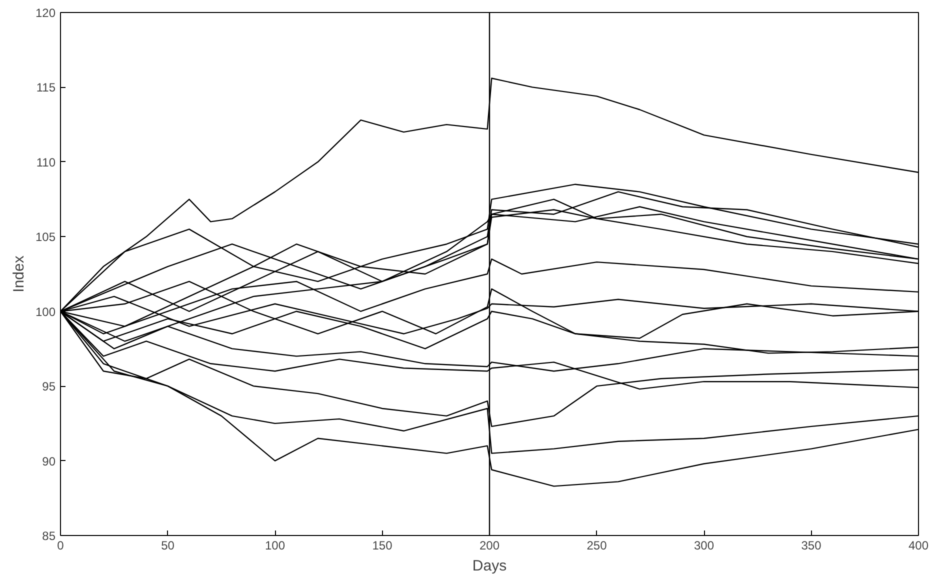  Describe the element at coordinates (45, 237) in the screenshot. I see `y-tick-label: 105` at that location.